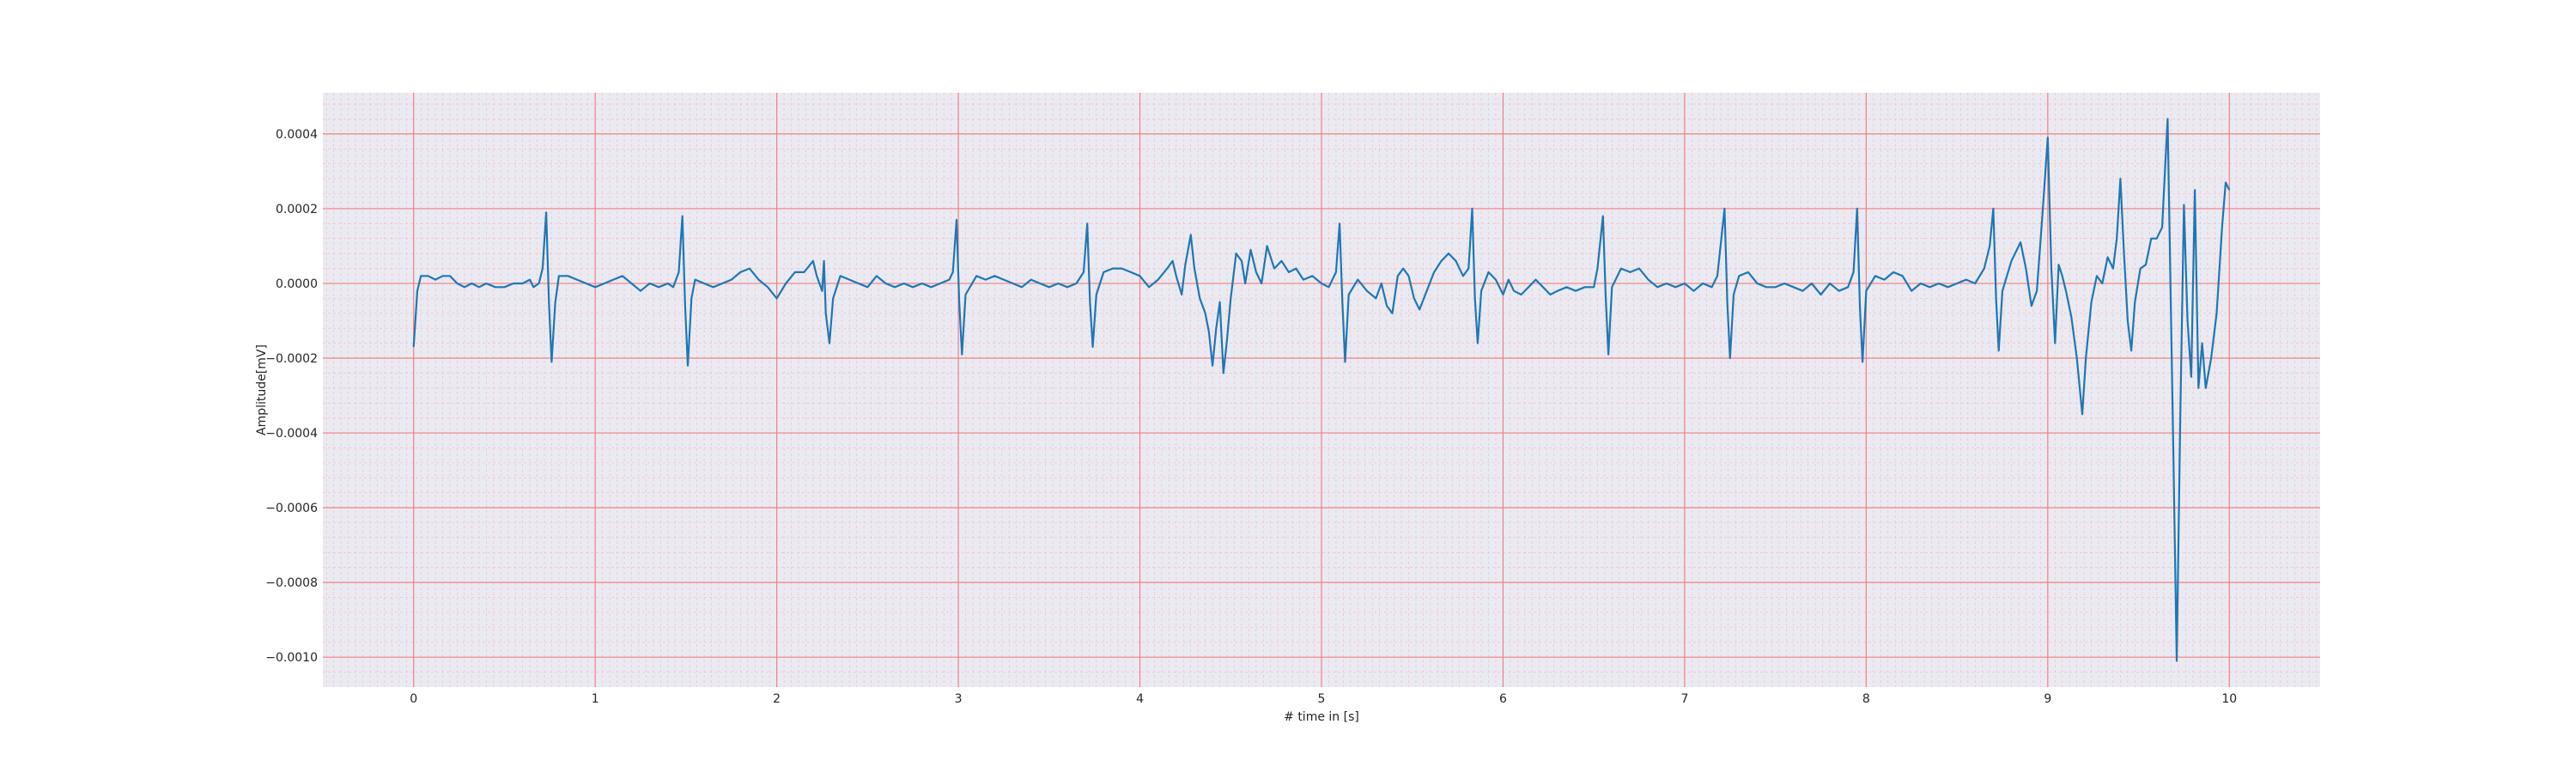 The image size is (2576, 773). What do you see at coordinates (291, 359) in the screenshot?
I see `y-tick-label: −0.0002` at bounding box center [291, 359].